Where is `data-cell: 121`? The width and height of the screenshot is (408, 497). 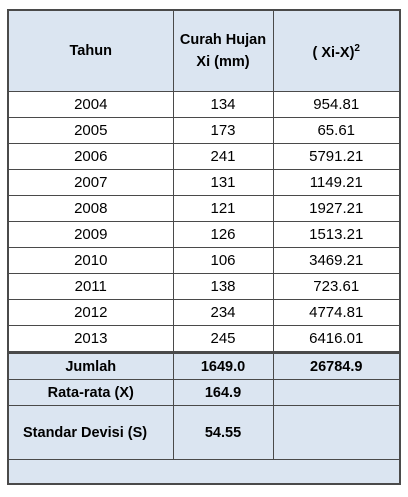 data-cell: 121 is located at coordinates (223, 208).